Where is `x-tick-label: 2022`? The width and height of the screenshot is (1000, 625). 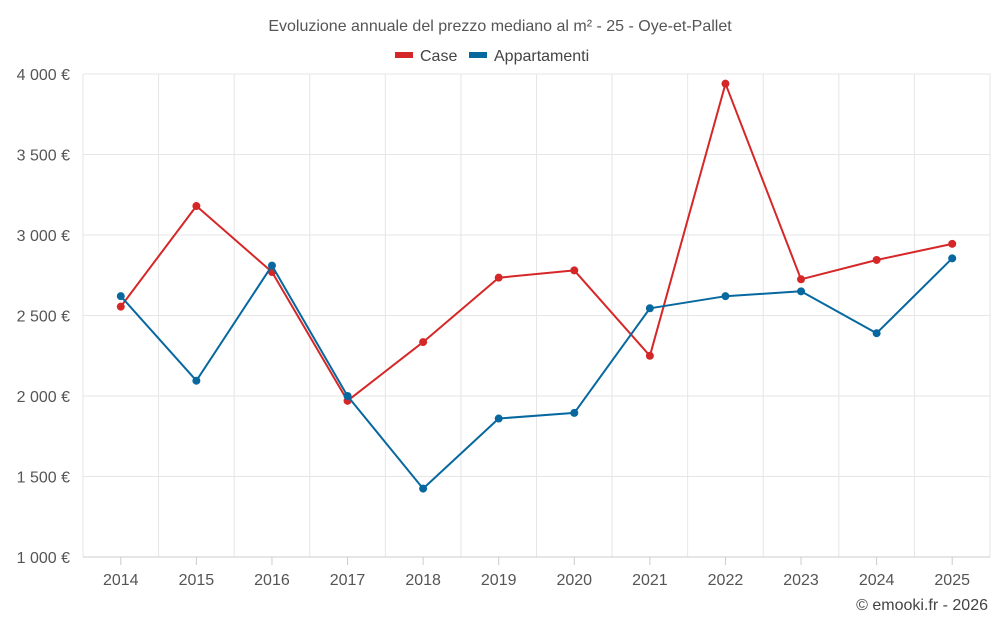 x-tick-label: 2022 is located at coordinates (726, 580).